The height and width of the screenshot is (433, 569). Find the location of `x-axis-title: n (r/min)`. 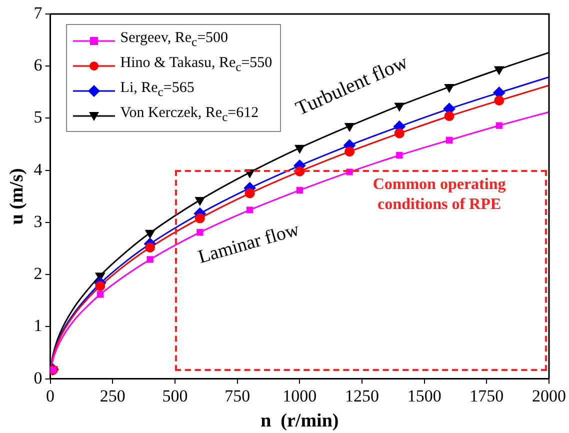

x-axis-title: n (r/min) is located at coordinates (299, 421).